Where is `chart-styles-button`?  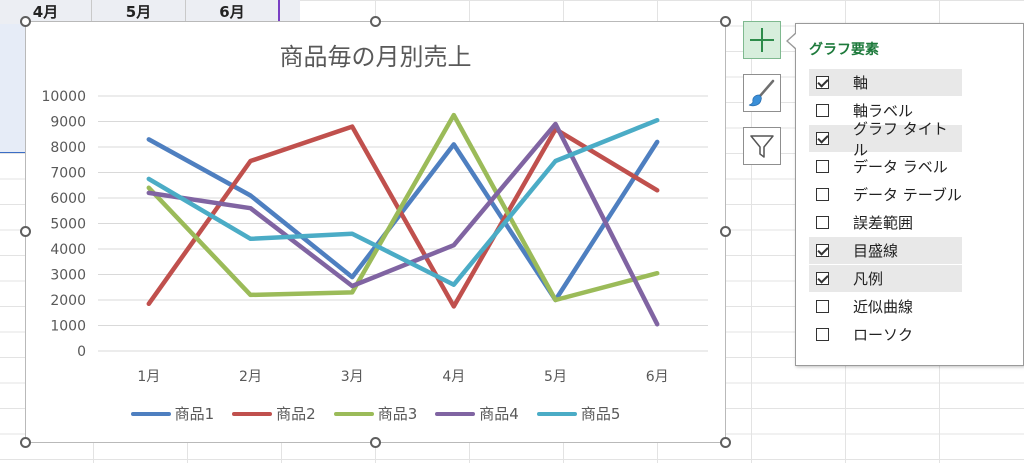
chart-styles-button is located at coordinates (762, 93).